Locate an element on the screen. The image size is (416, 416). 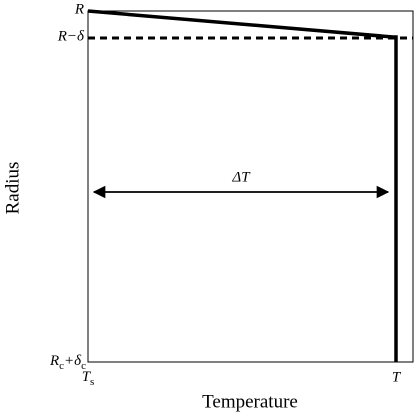
label-part: +δ is located at coordinates (73, 361).